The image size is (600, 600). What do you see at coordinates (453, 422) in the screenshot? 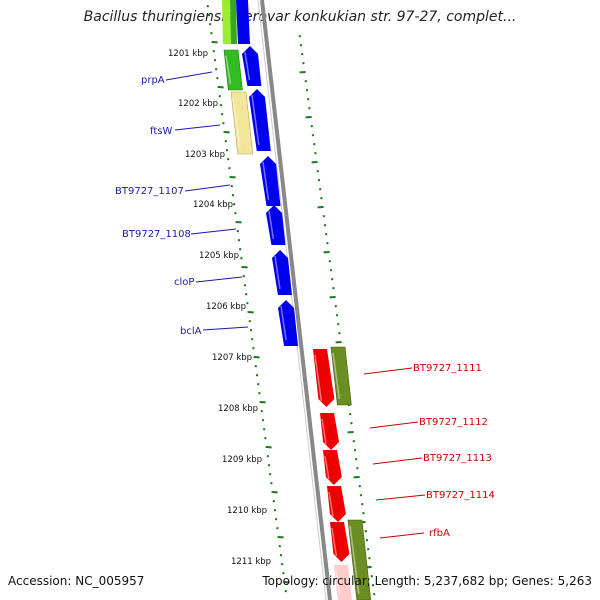
I see `gene-label: BT9727_1112` at bounding box center [453, 422].